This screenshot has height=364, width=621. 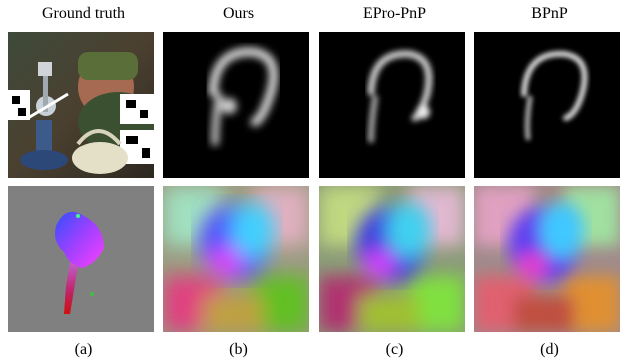 What do you see at coordinates (549, 349) in the screenshot?
I see `caption-d: (d)` at bounding box center [549, 349].